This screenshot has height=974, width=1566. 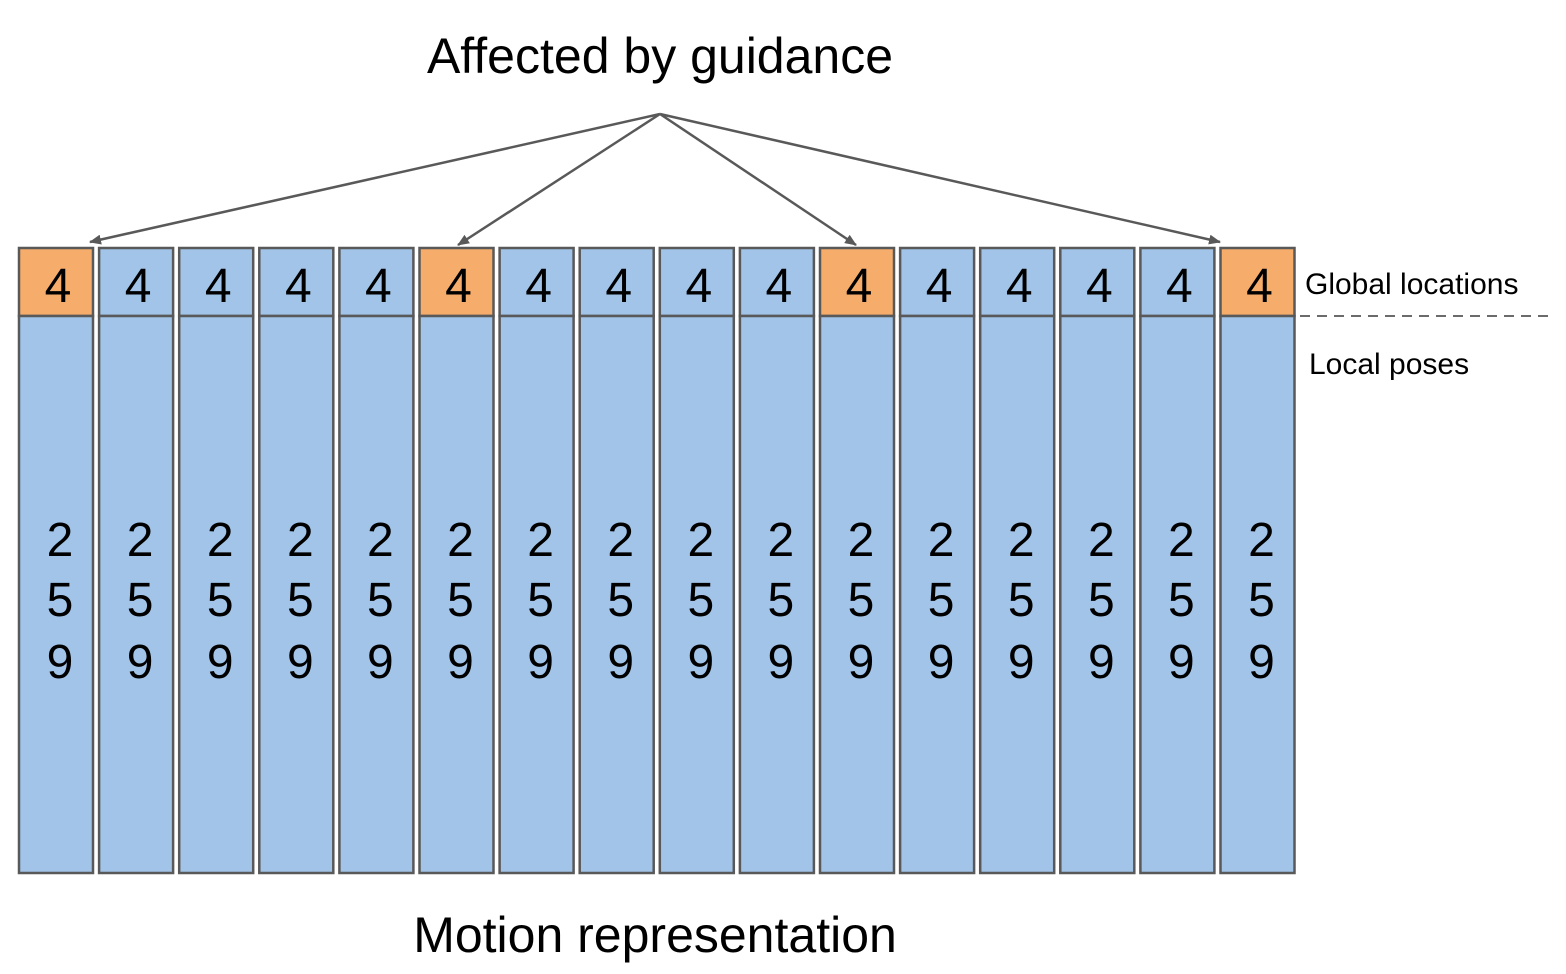 I want to click on top-title: Affected by guidance, so click(x=660, y=56).